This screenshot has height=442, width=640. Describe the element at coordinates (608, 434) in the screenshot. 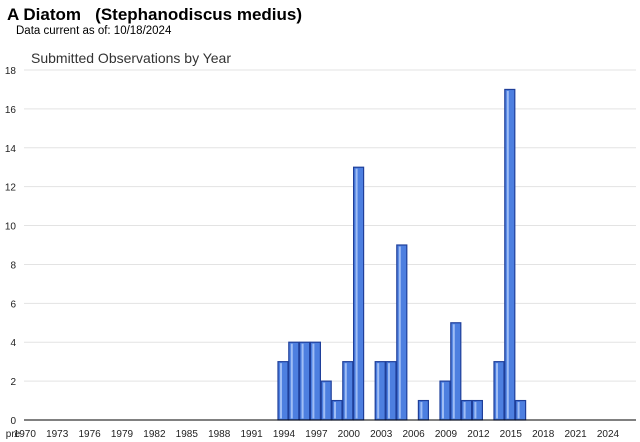

I see `x-tick-label: 2024` at that location.